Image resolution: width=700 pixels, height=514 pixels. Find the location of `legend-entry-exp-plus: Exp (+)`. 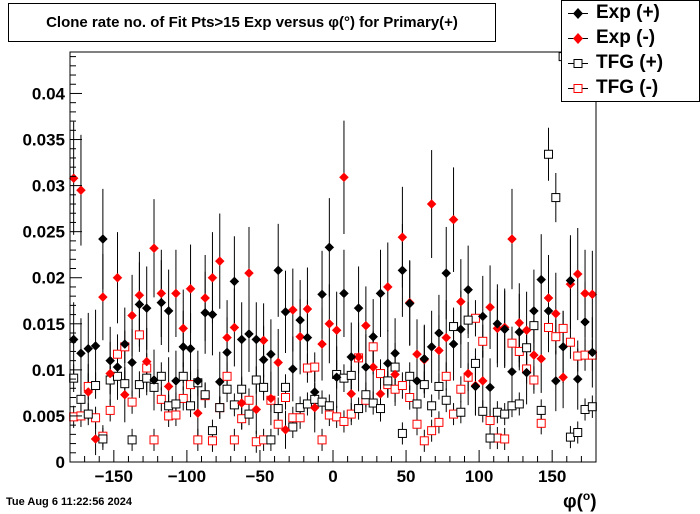

legend-entry-exp-plus: Exp (+) is located at coordinates (631, 13).